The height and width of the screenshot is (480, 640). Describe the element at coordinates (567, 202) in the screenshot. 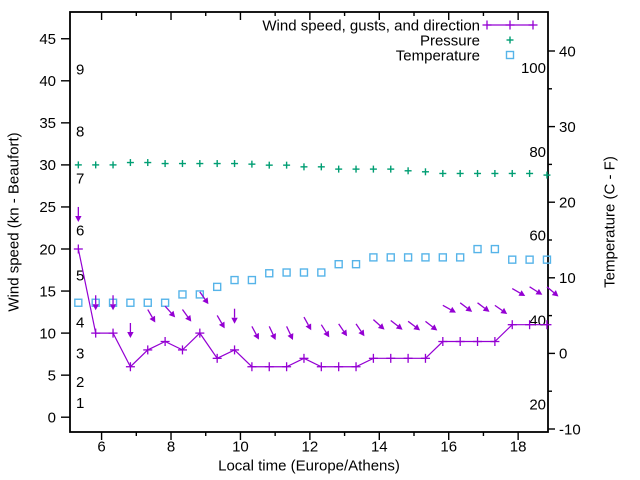

I see `y-right-tick-label: 20` at that location.